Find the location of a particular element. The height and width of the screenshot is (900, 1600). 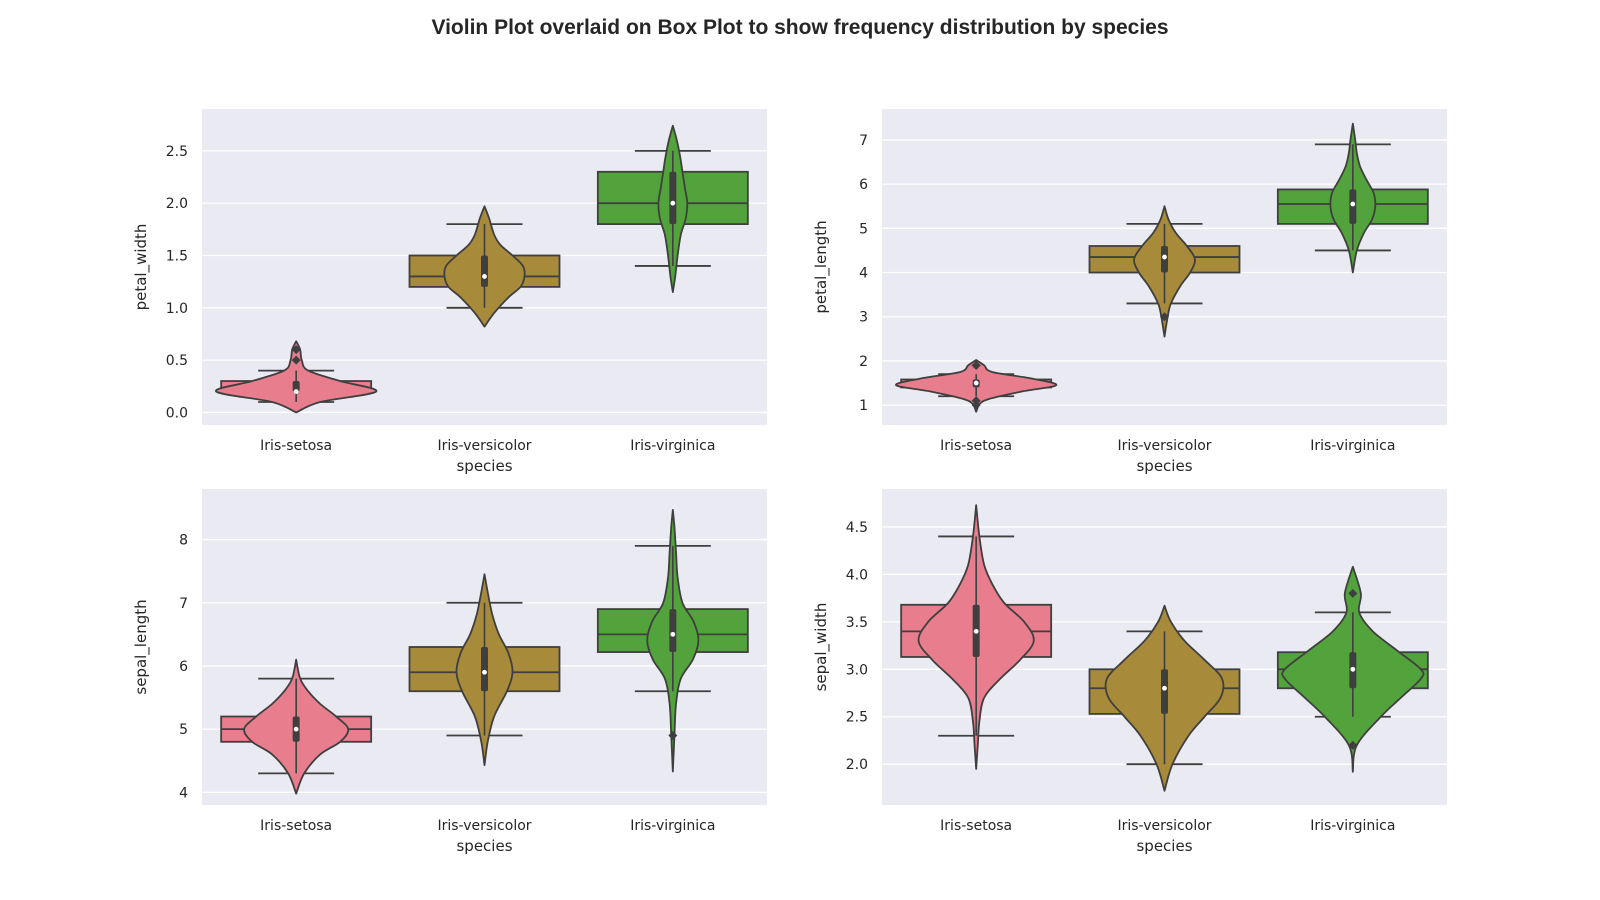

y-tick-label: 3.0 is located at coordinates (857, 670).